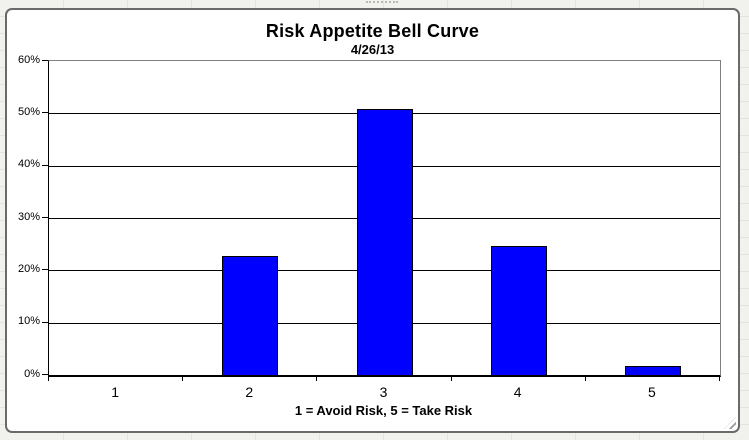  Describe the element at coordinates (28, 164) in the screenshot. I see `y-axis-label-40pct: 40%` at that location.